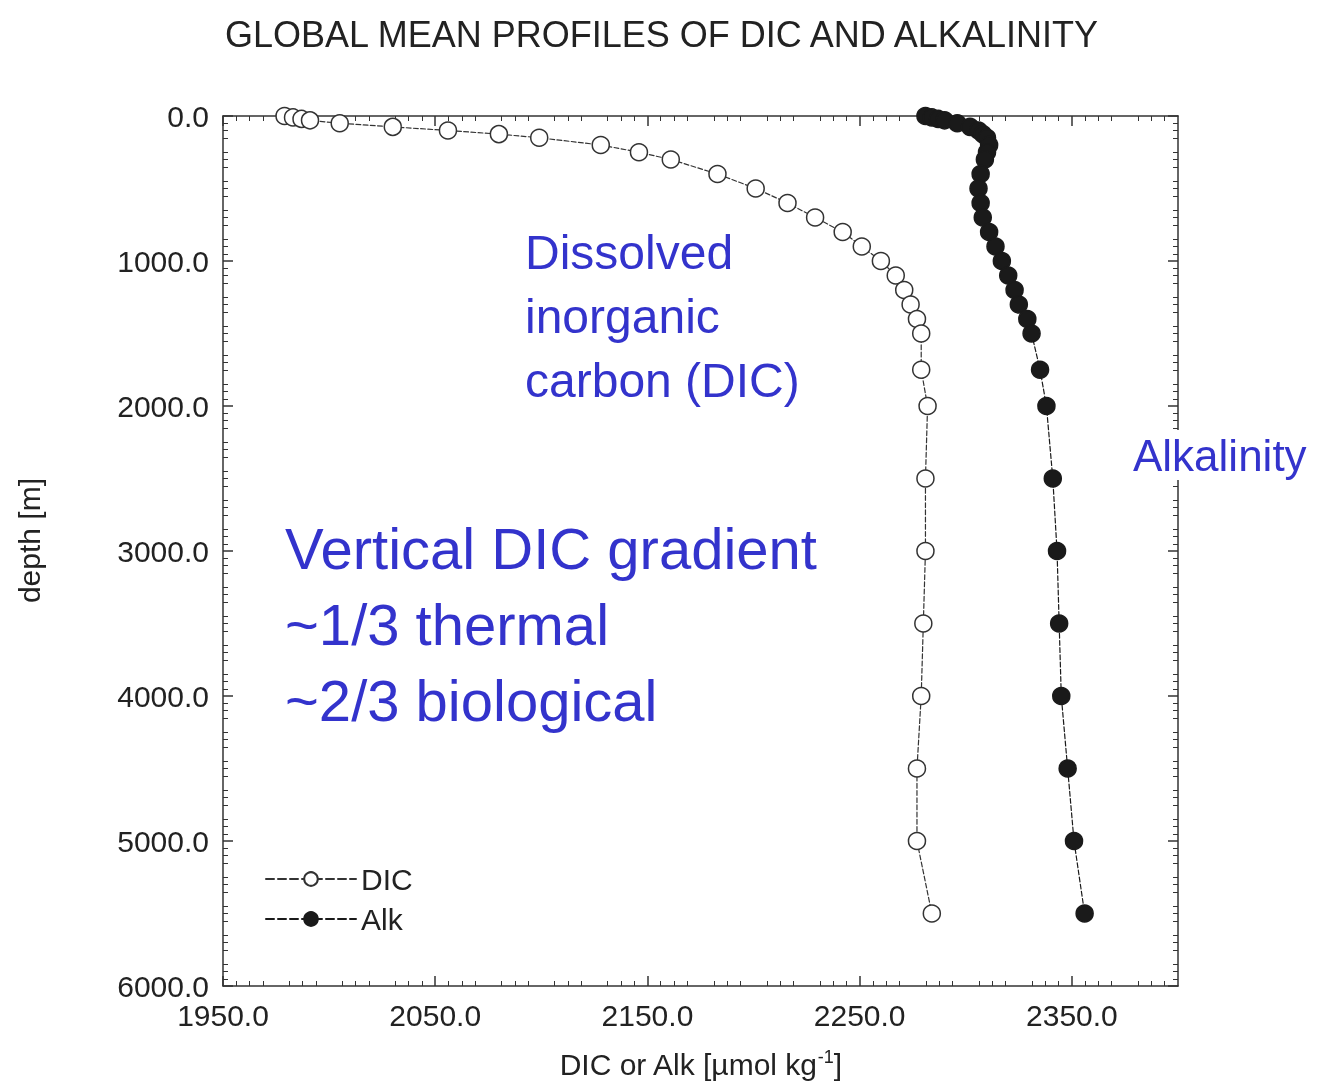 Image resolution: width=1344 pixels, height=1089 pixels. What do you see at coordinates (662, 316) in the screenshot?
I see `annotation: Dissolved inorganic carbon (DIC)` at bounding box center [662, 316].